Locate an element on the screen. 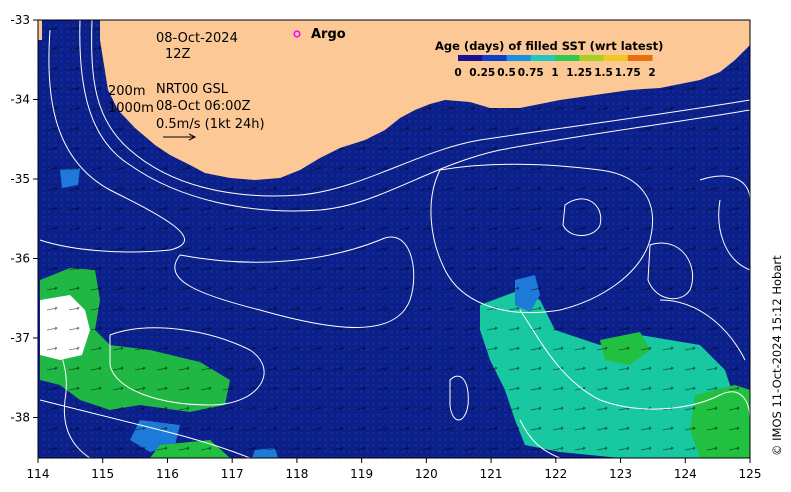 This screenshot has height=492, width=791. x-tick-label: 125 is located at coordinates (750, 474).